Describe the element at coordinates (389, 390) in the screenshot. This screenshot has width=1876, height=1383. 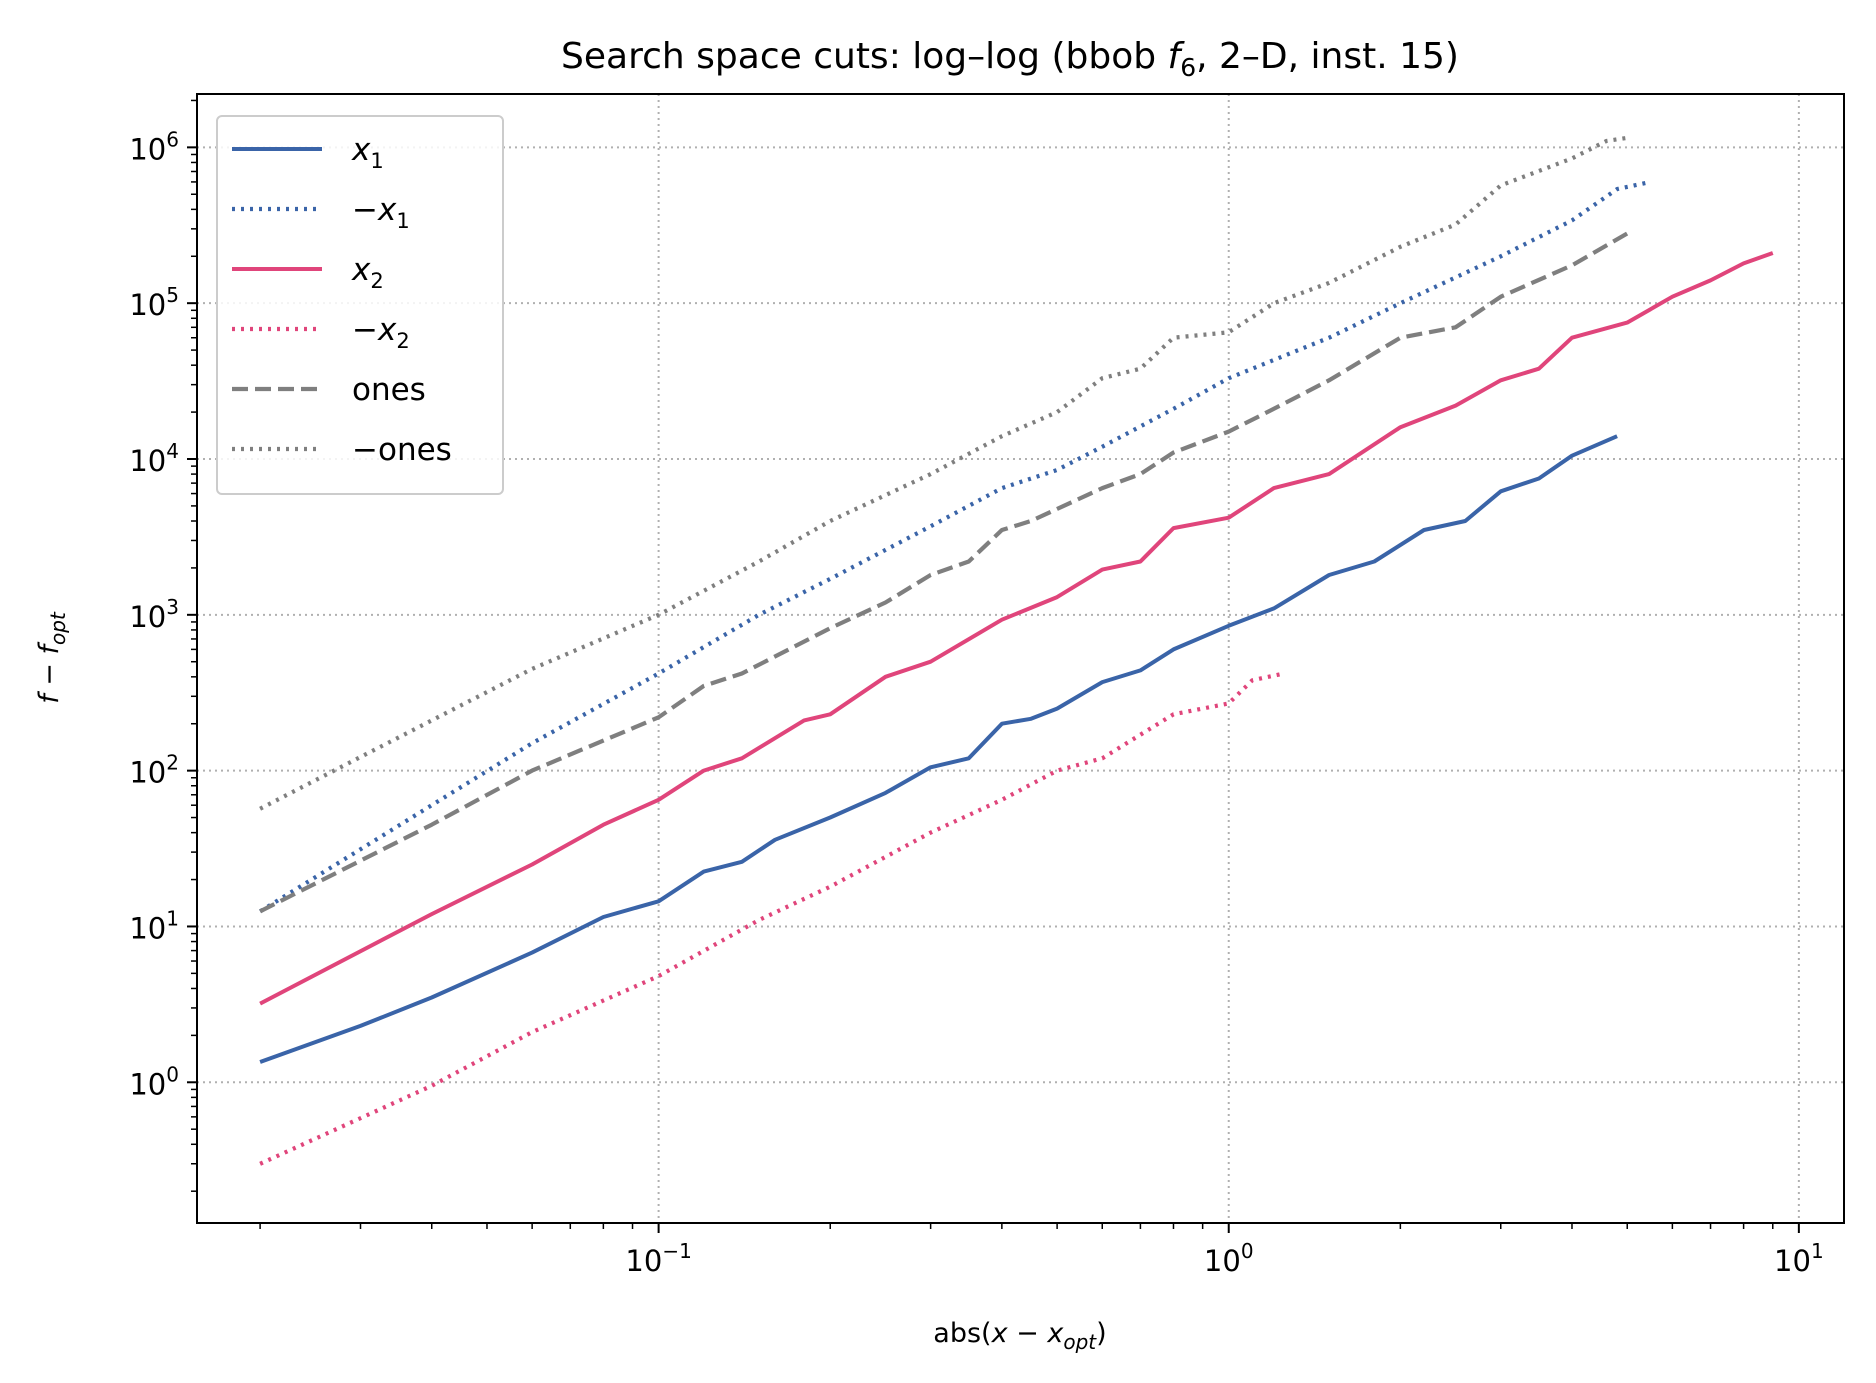
I see `legend-label: ones` at that location.